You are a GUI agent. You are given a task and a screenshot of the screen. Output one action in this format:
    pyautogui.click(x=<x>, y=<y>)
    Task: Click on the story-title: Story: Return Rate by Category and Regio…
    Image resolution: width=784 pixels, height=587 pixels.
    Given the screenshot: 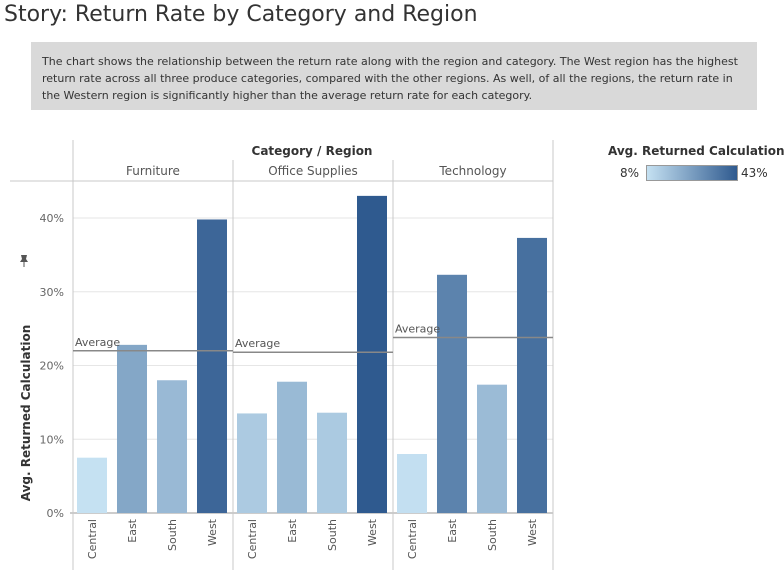 What is the action you would take?
    pyautogui.click(x=241, y=14)
    